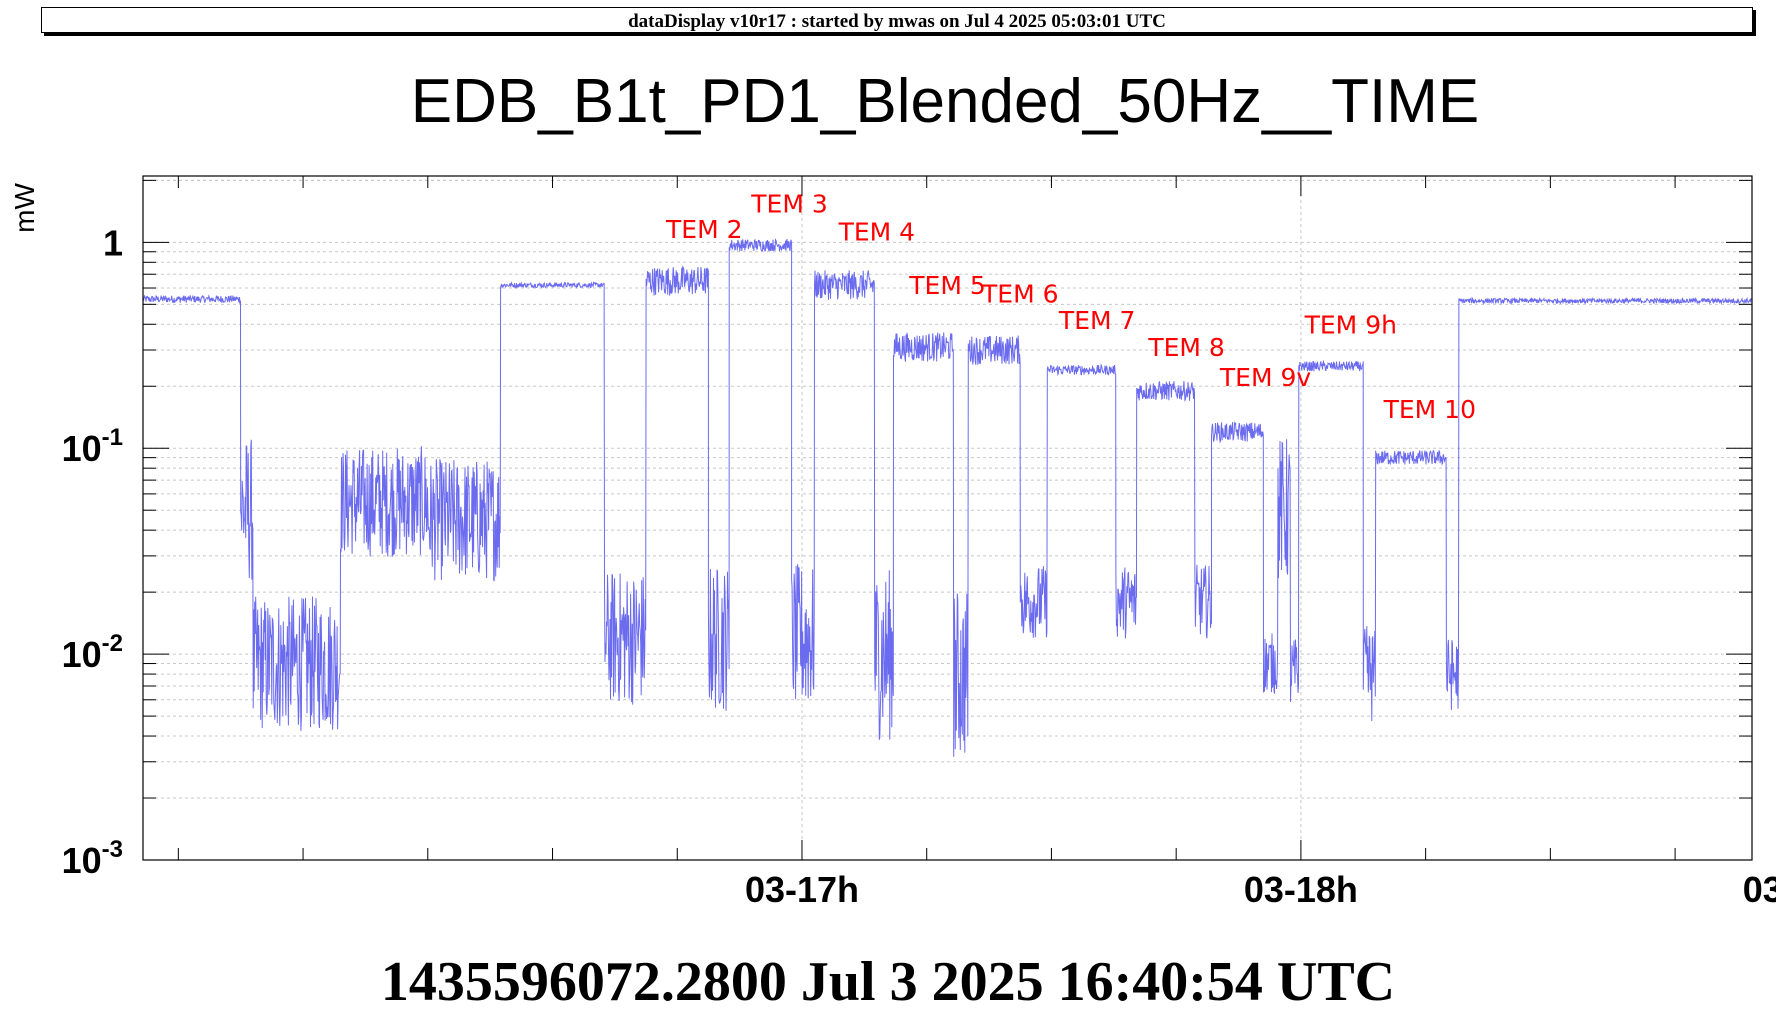  I want to click on y-tick-label: 1, so click(113, 242).